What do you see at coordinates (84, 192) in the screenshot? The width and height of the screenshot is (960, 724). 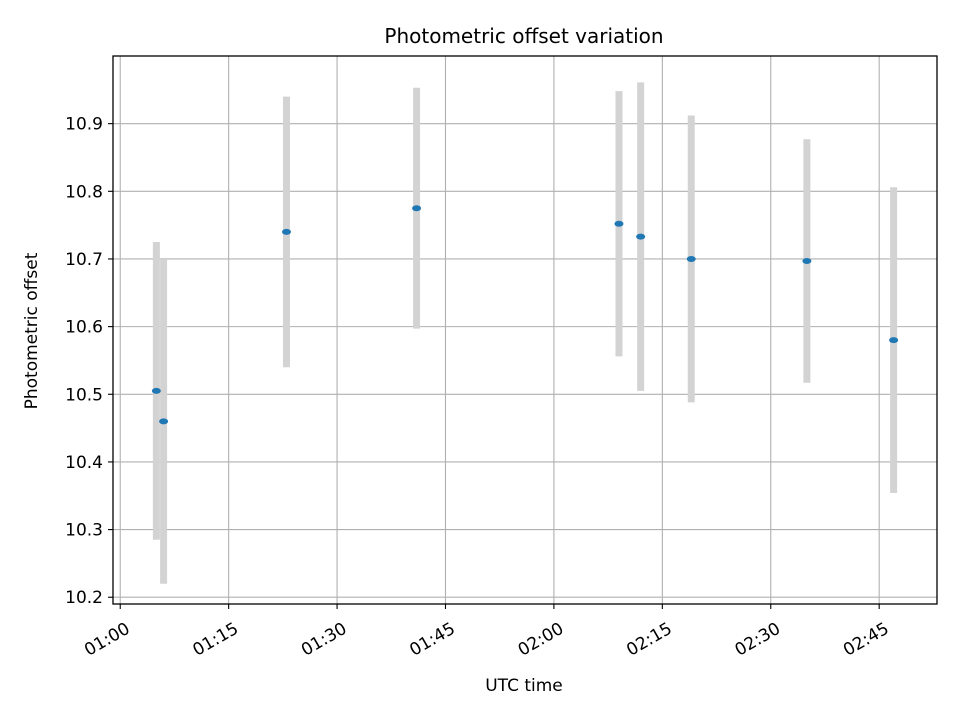 I see `y-tick-label: 10.8` at bounding box center [84, 192].